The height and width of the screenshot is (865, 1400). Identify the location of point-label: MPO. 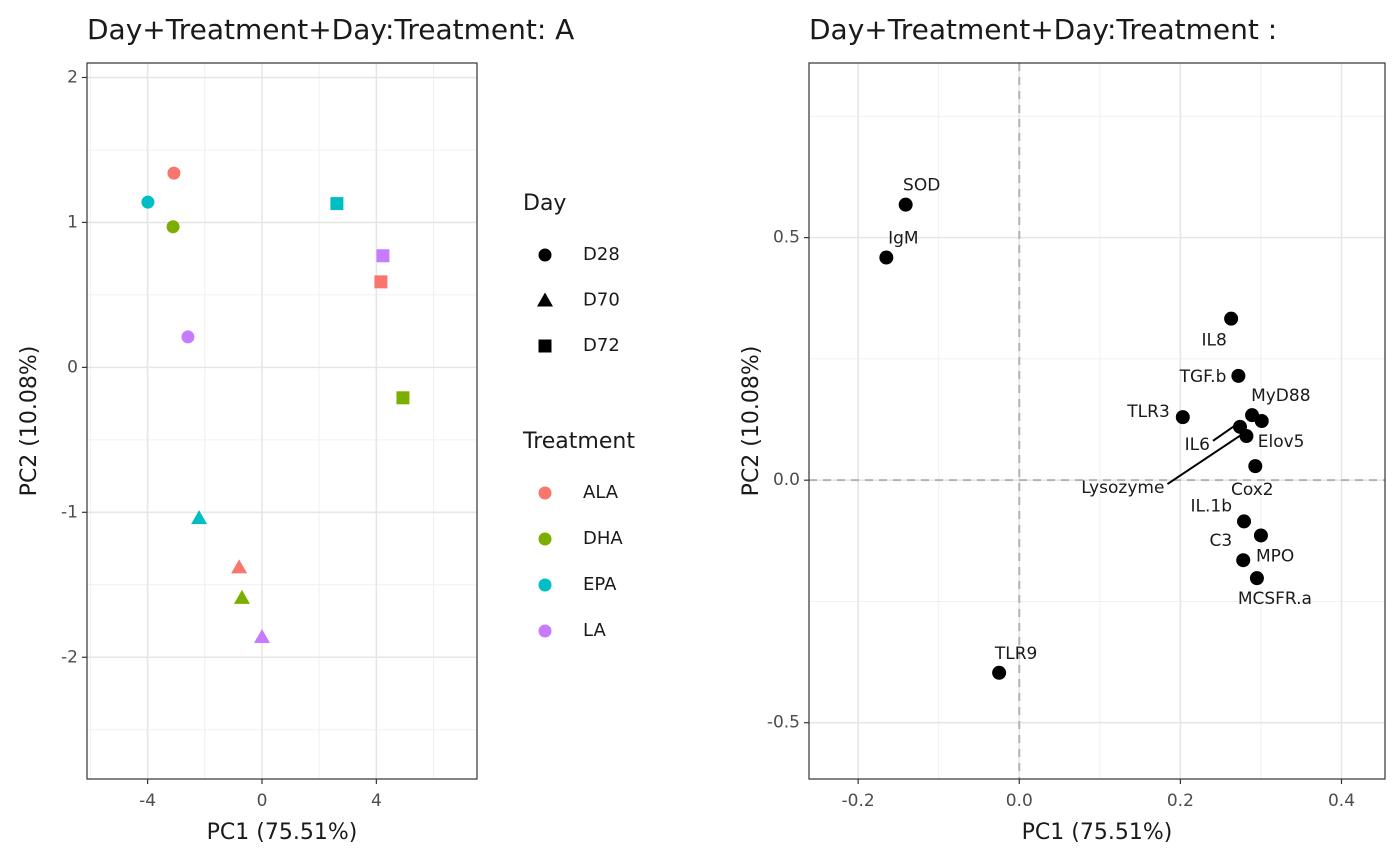
(1275, 556).